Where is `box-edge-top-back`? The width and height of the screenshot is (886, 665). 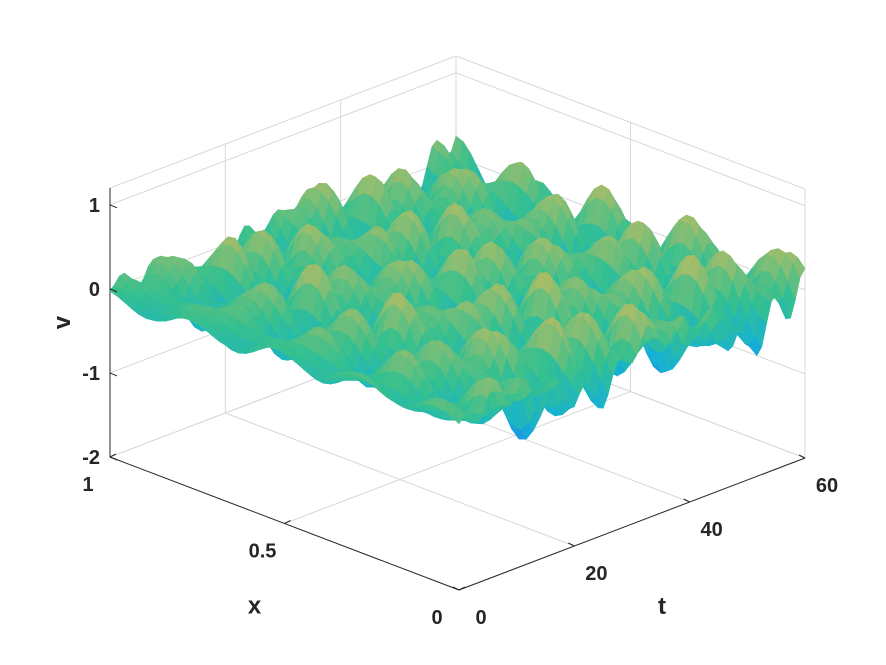
box-edge-top-back is located at coordinates (283, 122).